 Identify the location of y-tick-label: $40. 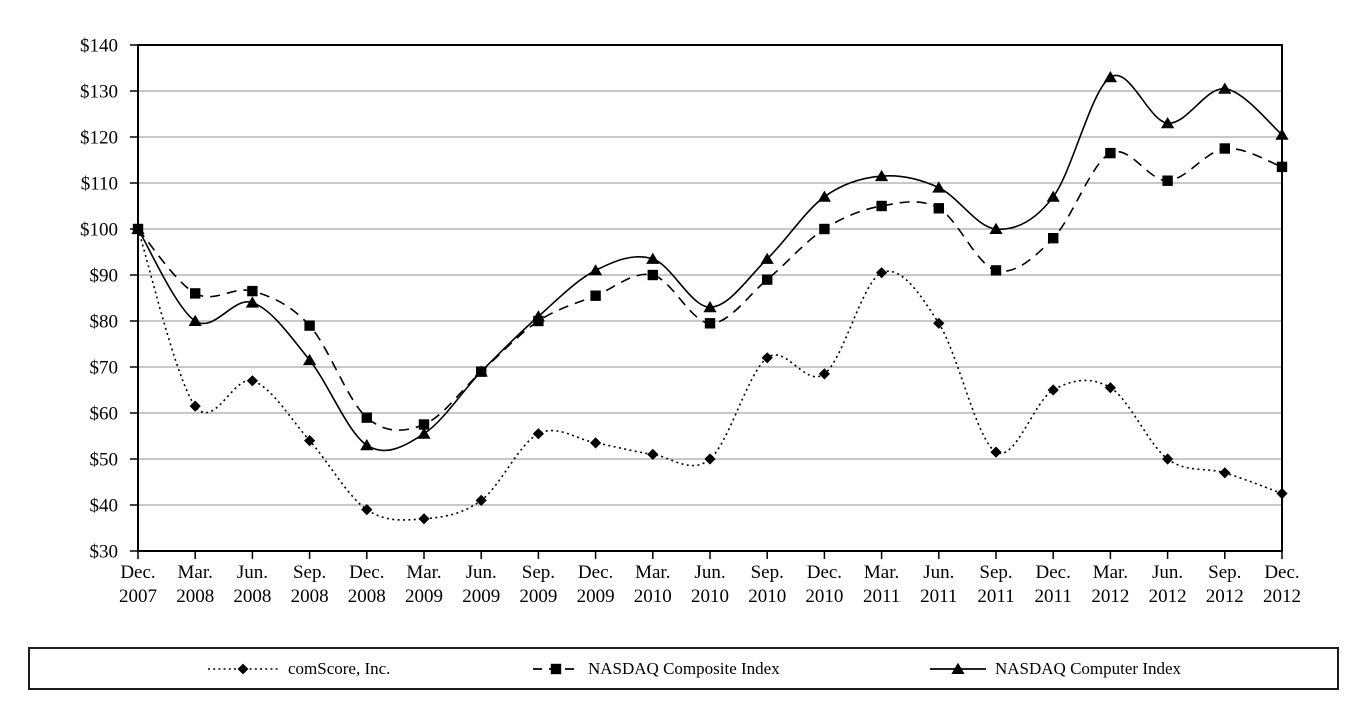
(104, 506).